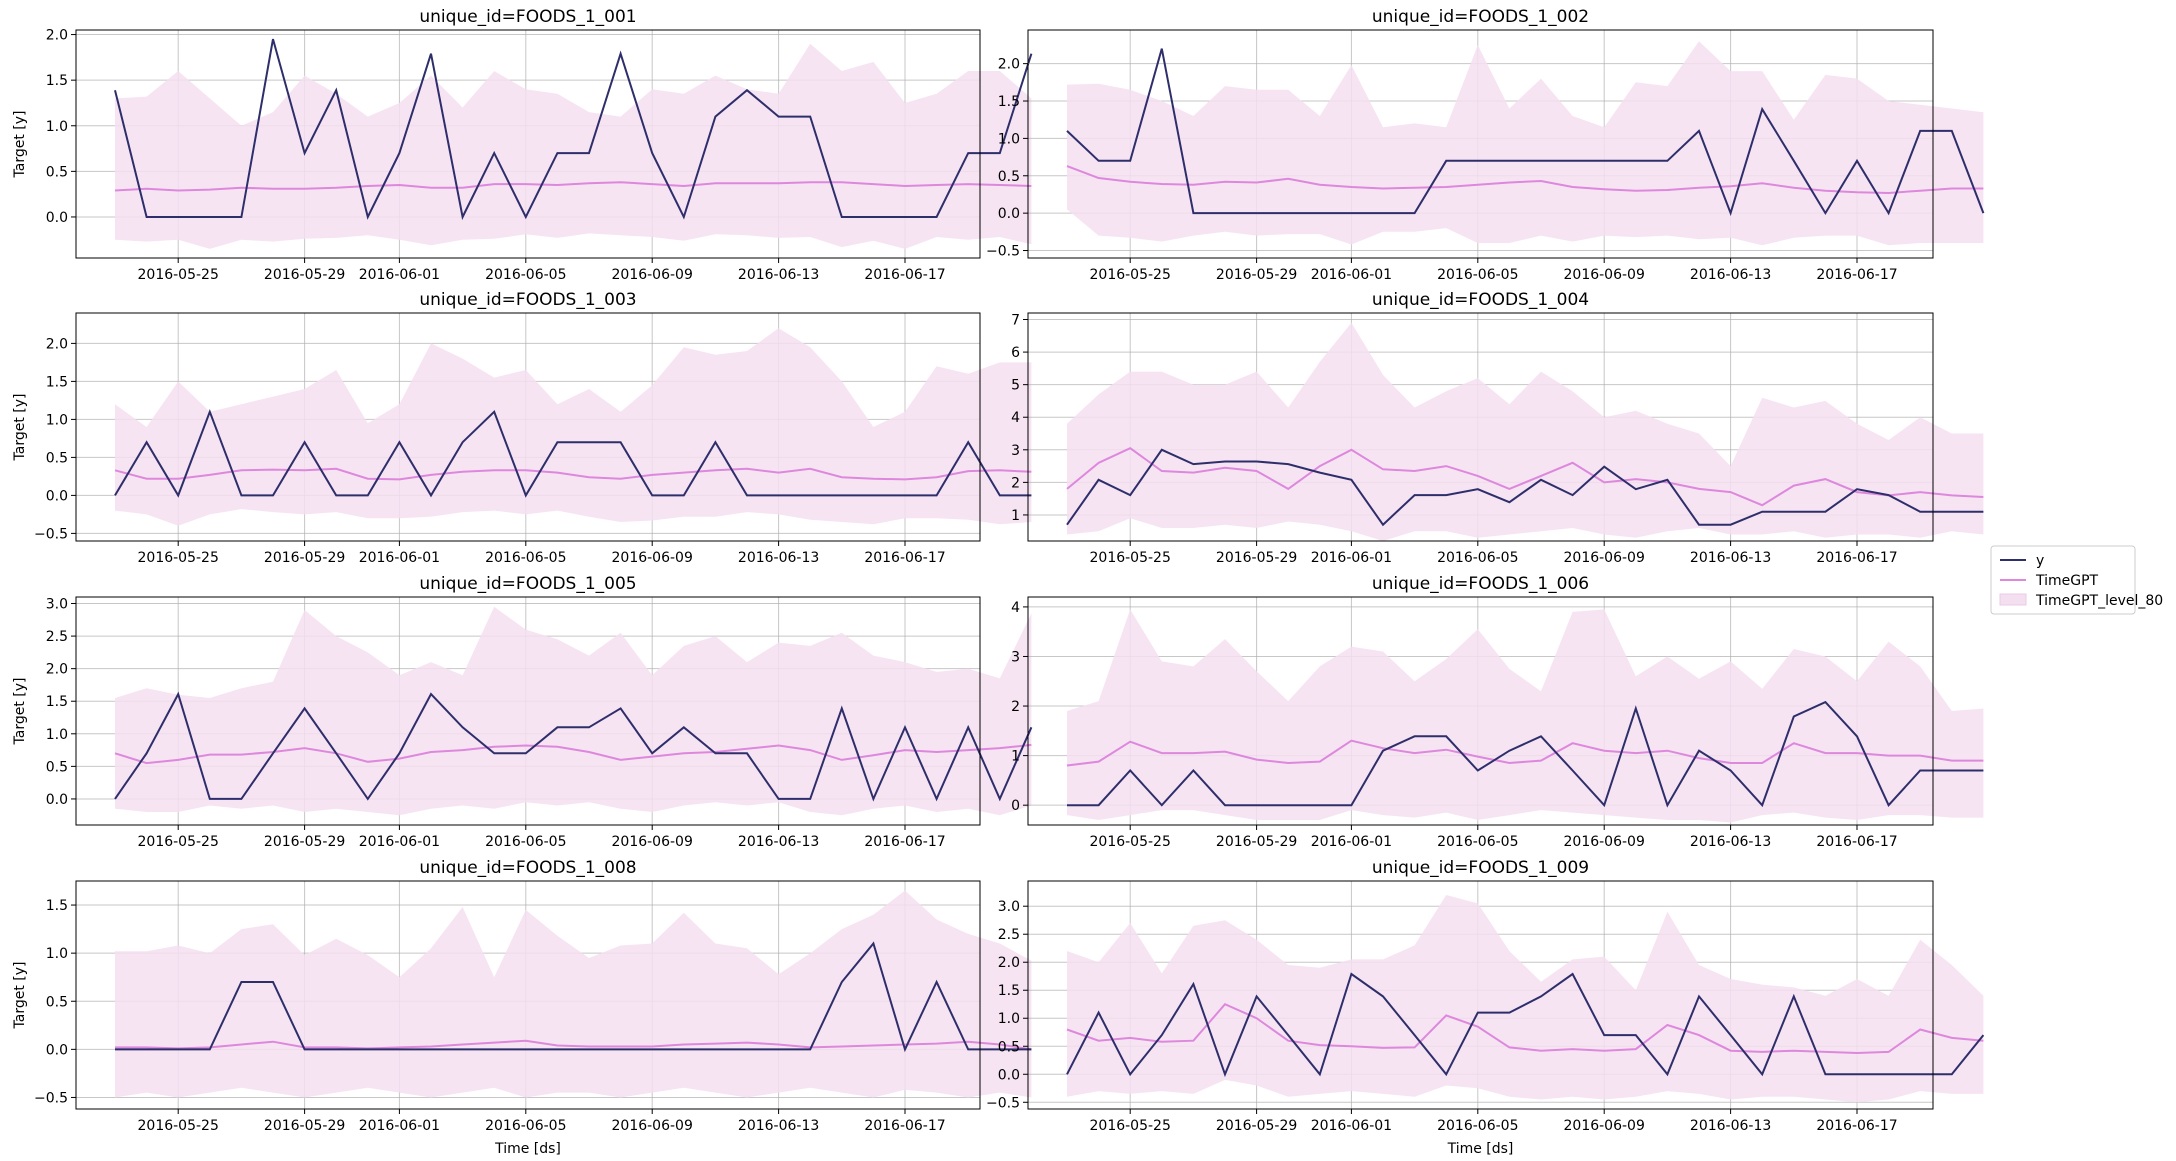  I want to click on legend: y TimeGPT TimeGPT_level_80, so click(2076, 580).